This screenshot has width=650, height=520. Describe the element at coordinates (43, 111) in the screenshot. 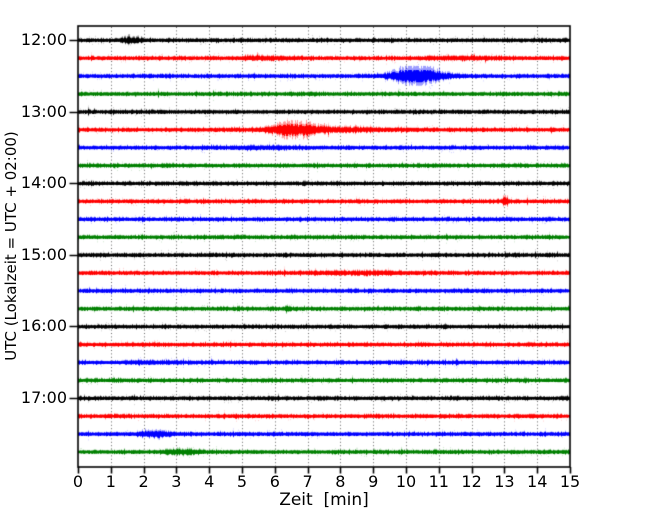

I see `y-tick-label-1300: 13:00` at that location.